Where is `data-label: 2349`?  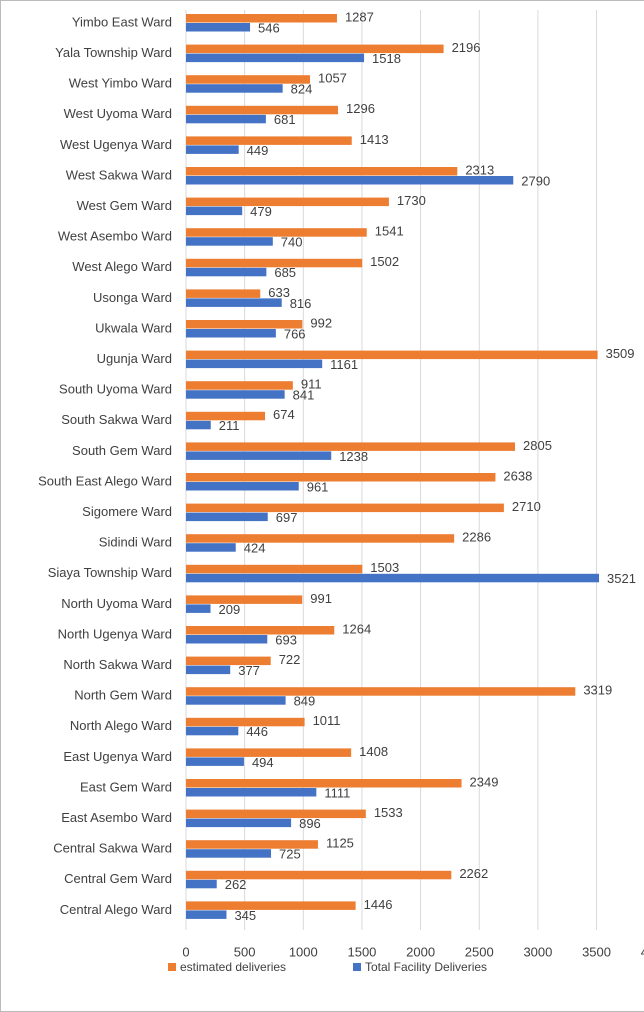 data-label: 2349 is located at coordinates (484, 781).